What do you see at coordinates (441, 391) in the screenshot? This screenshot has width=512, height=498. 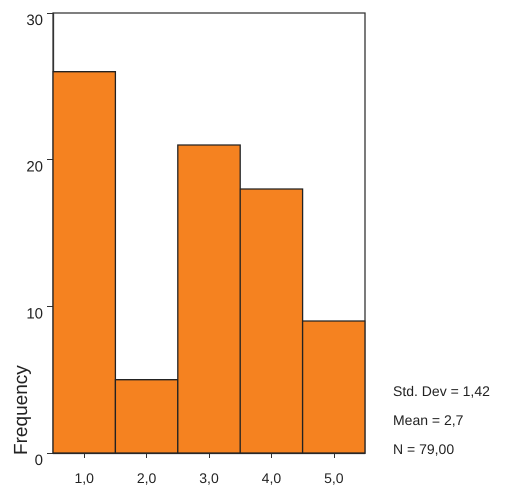 I see `text: Std. Dev = 1,42` at bounding box center [441, 391].